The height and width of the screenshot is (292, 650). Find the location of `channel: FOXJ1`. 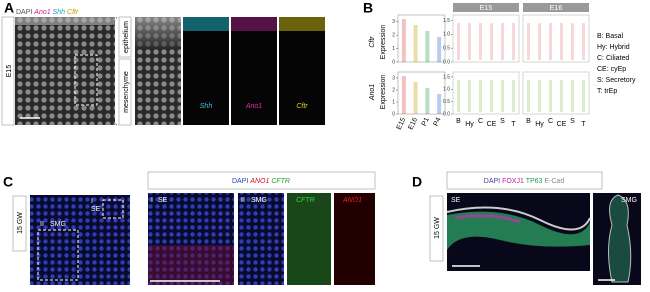

channel: FOXJ1 is located at coordinates (513, 181).